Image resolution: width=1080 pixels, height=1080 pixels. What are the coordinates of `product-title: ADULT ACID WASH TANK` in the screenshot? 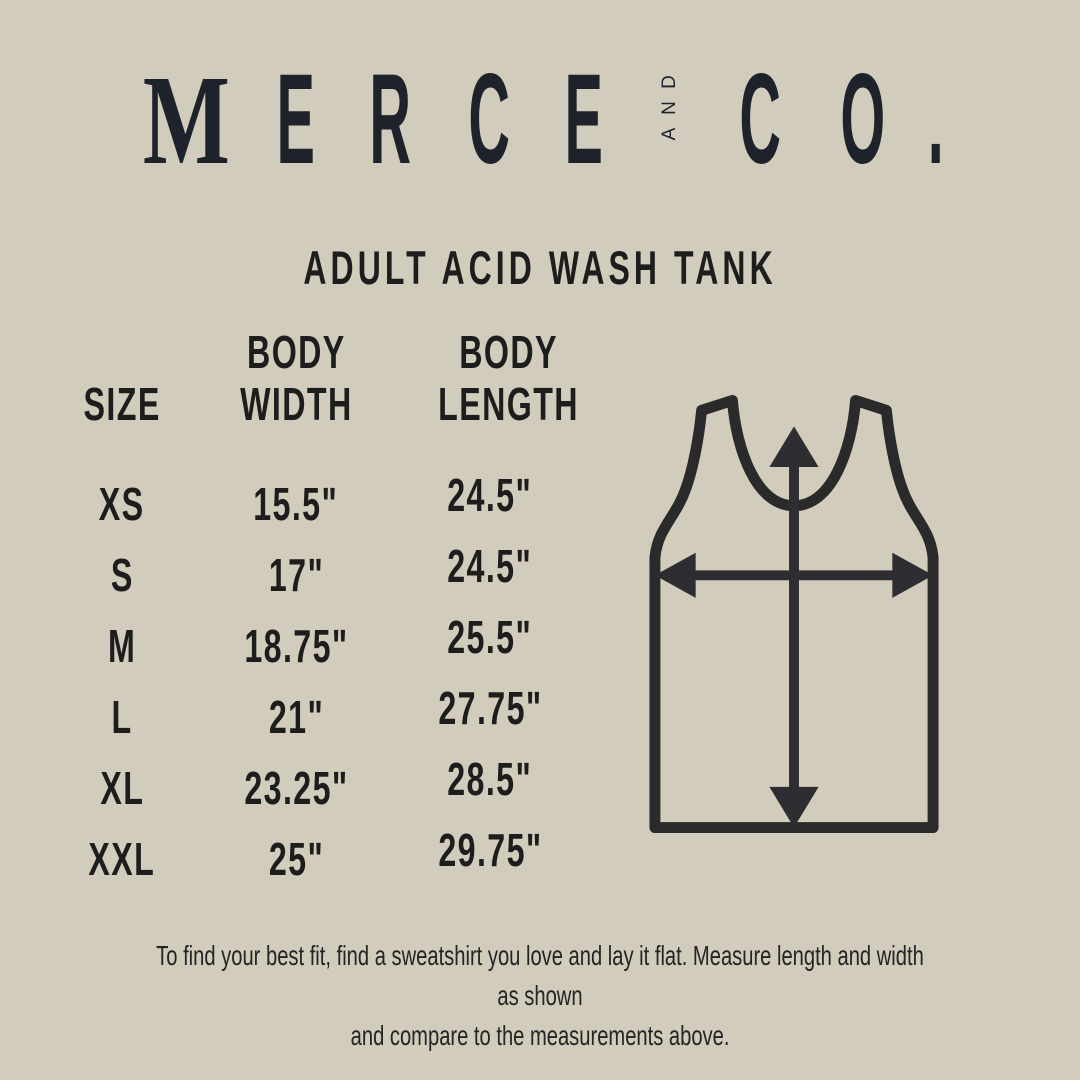 It's located at (540, 267).